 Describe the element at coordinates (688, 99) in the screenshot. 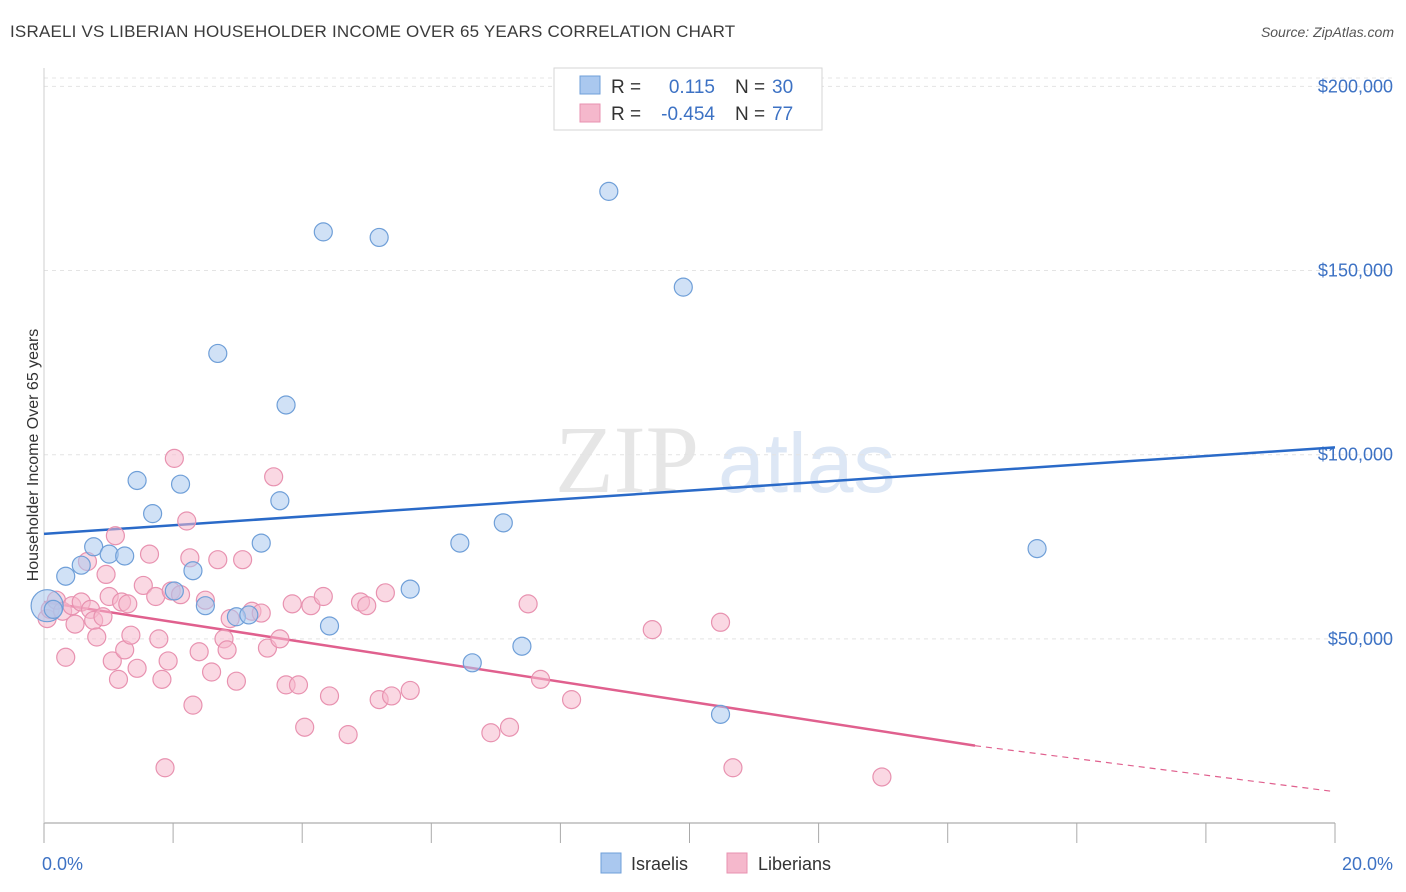

I see `legend: R = 0.115 N = 30 R = -0.454 N = 77` at that location.